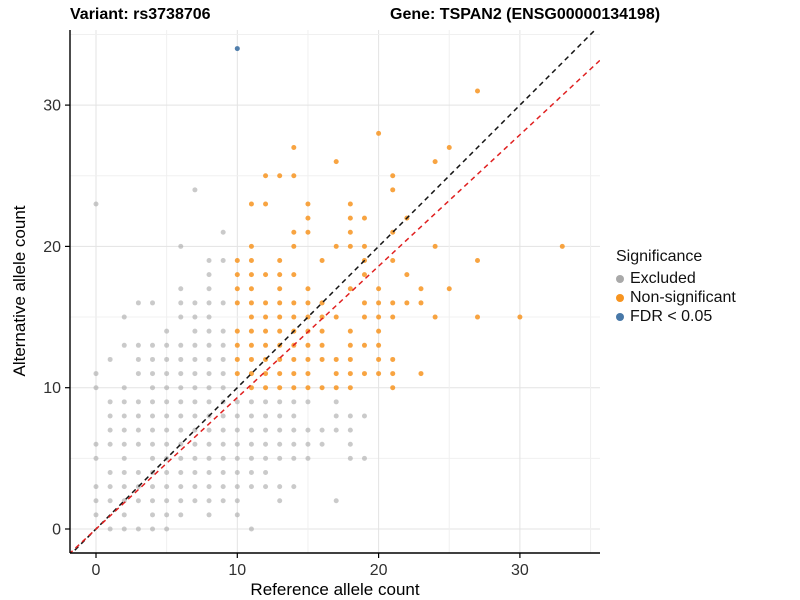  I want to click on x-tick-label-10: 10, so click(237, 570).